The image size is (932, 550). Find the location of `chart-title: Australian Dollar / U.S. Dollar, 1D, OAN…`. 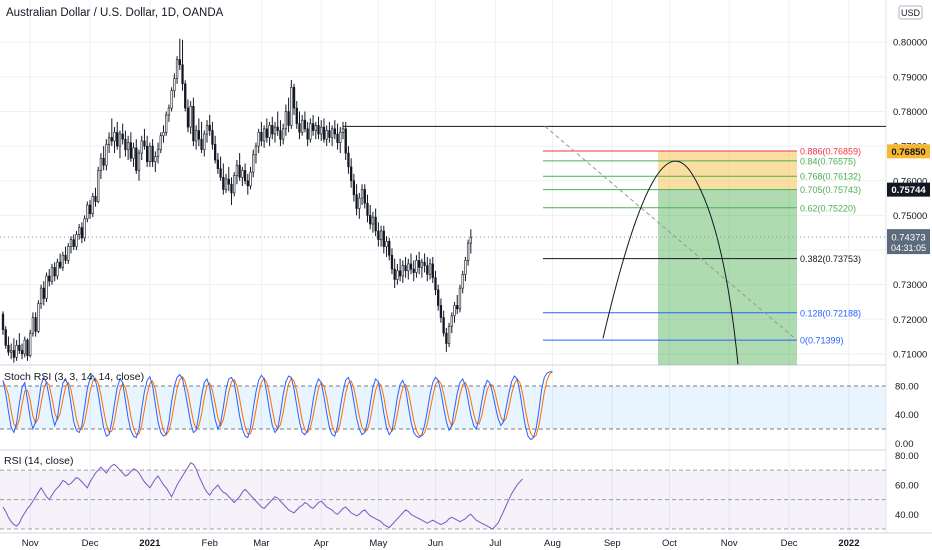

chart-title: Australian Dollar / U.S. Dollar, 1D, OAN… is located at coordinates (115, 13).